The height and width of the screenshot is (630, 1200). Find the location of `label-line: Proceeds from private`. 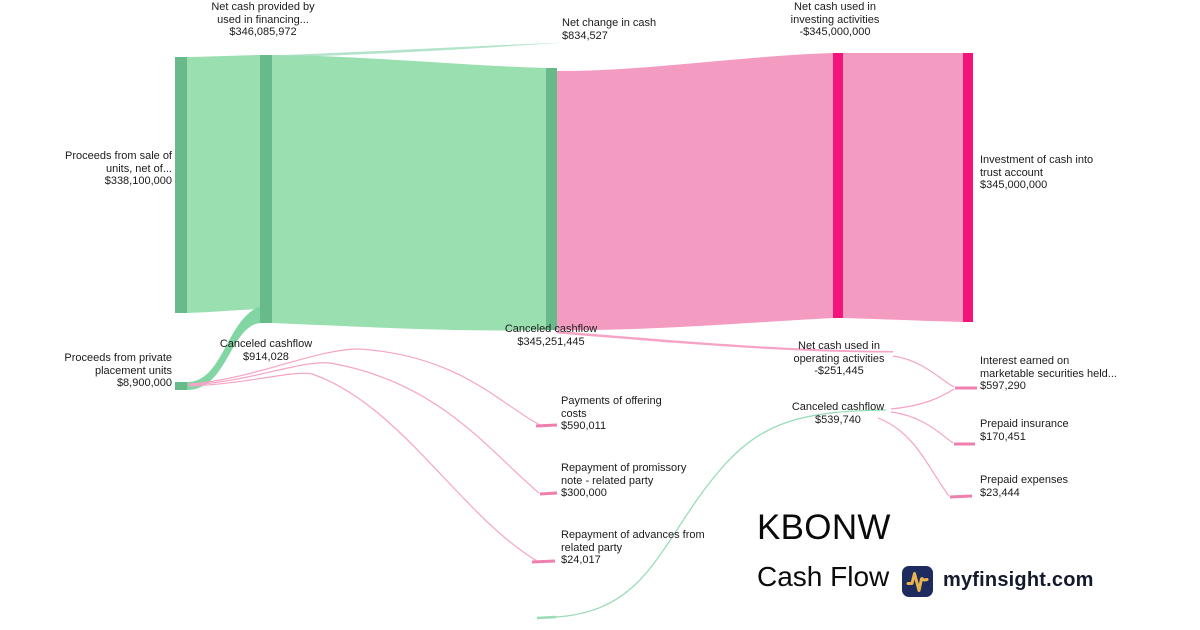

label-line: Proceeds from private is located at coordinates (118, 358).